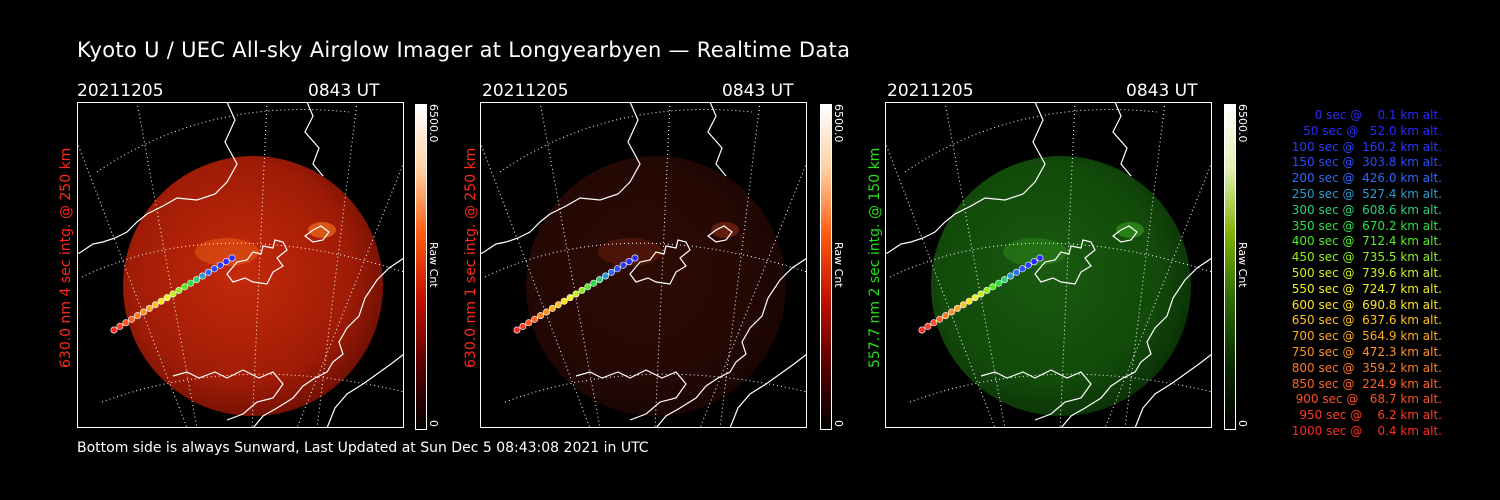 This screenshot has height=500, width=1500. Describe the element at coordinates (1162, 91) in the screenshot. I see `panel-3-time: 0843 UT` at that location.